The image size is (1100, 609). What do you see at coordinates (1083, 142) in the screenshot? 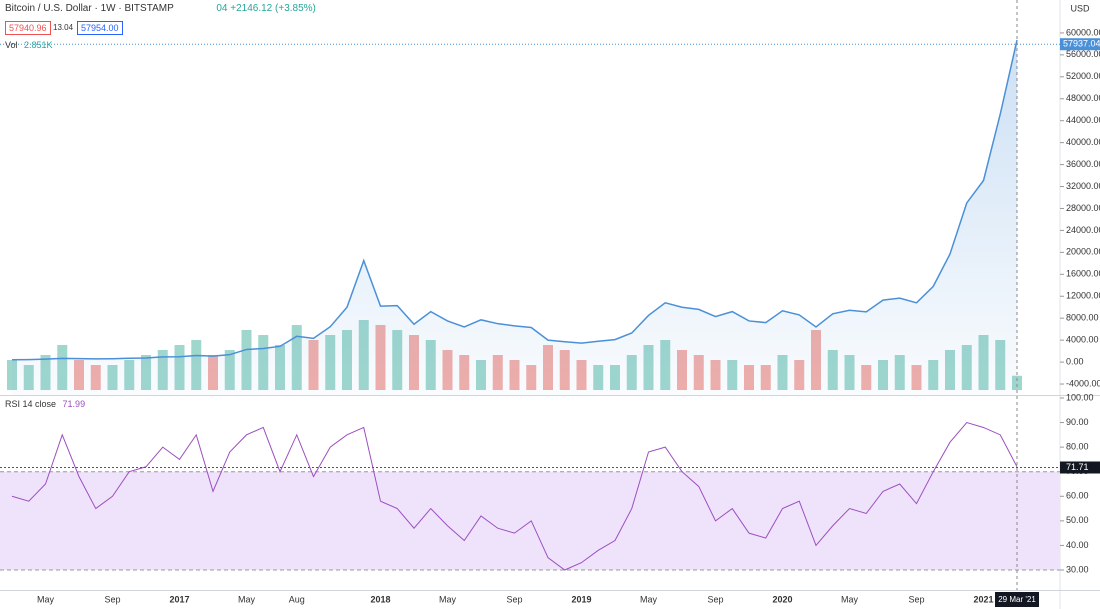
I see `y-tick-label: 40000.00` at bounding box center [1083, 142].